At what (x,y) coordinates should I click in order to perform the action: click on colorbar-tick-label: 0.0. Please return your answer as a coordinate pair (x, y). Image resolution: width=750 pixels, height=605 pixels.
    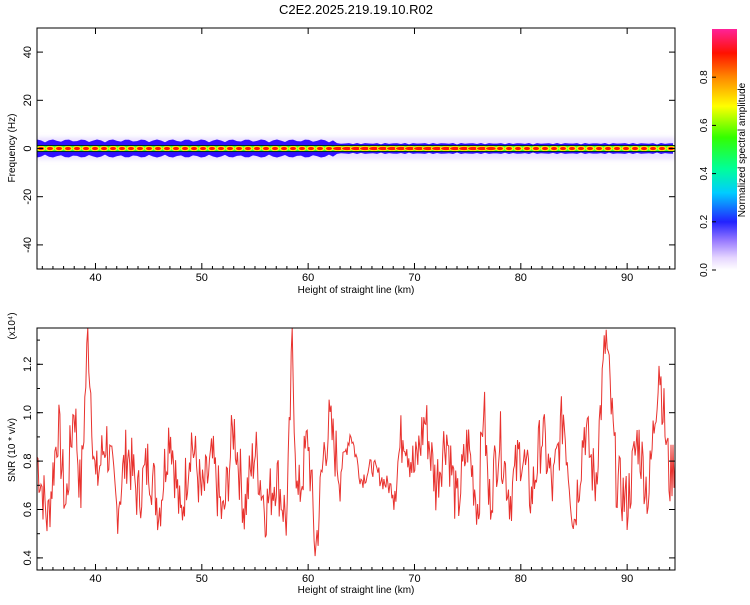
    Looking at the image, I should click on (704, 270).